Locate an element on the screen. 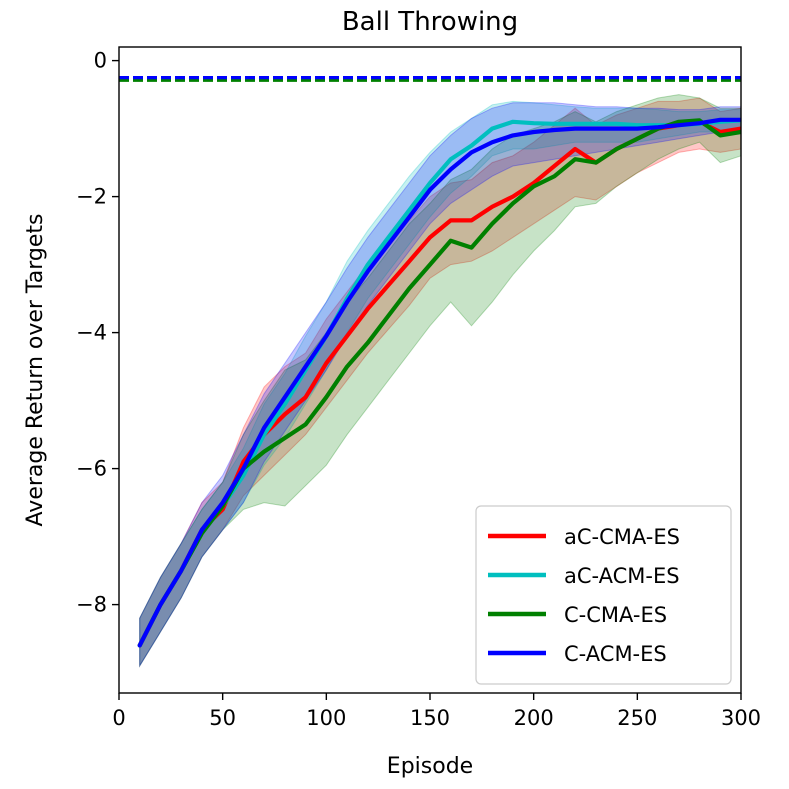  x-axis-label: Episode is located at coordinates (430, 766).